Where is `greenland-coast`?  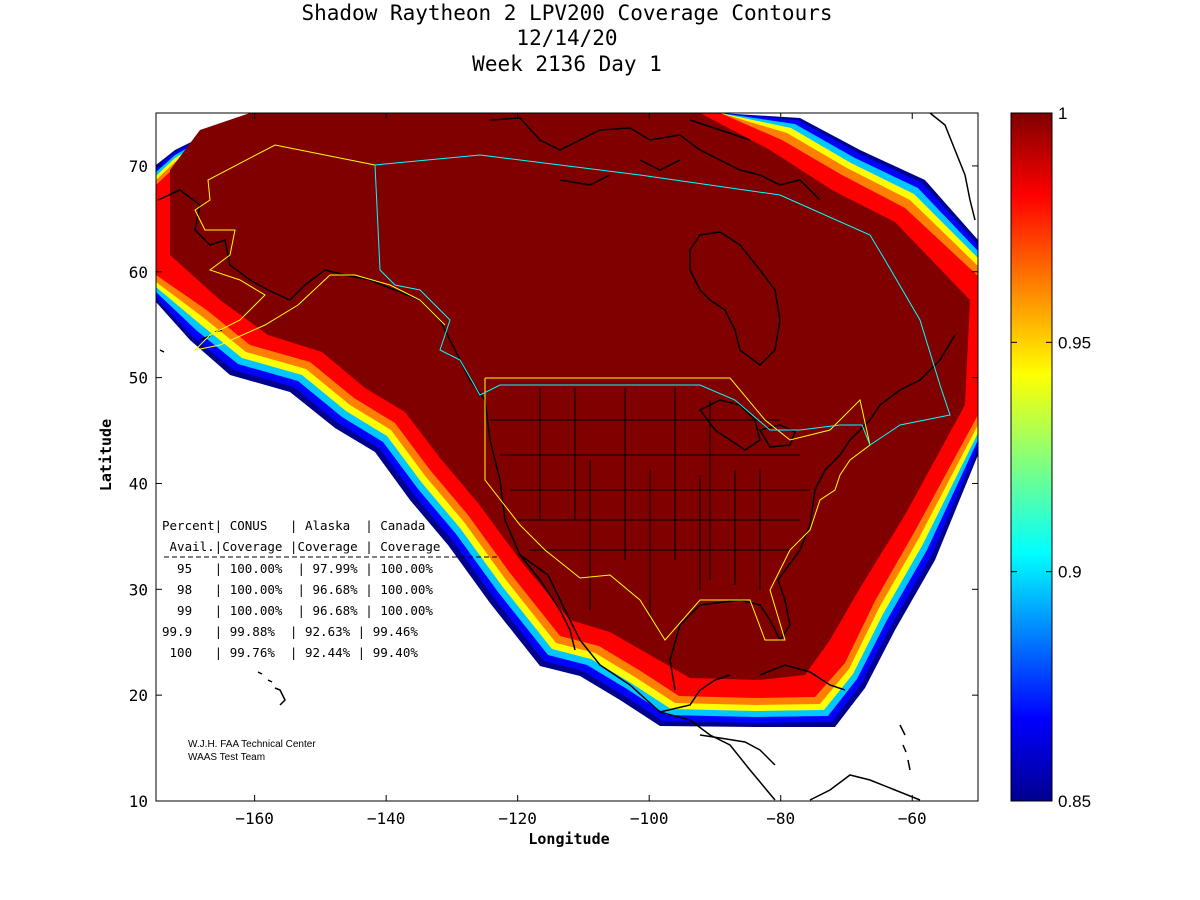 greenland-coast is located at coordinates (952, 167).